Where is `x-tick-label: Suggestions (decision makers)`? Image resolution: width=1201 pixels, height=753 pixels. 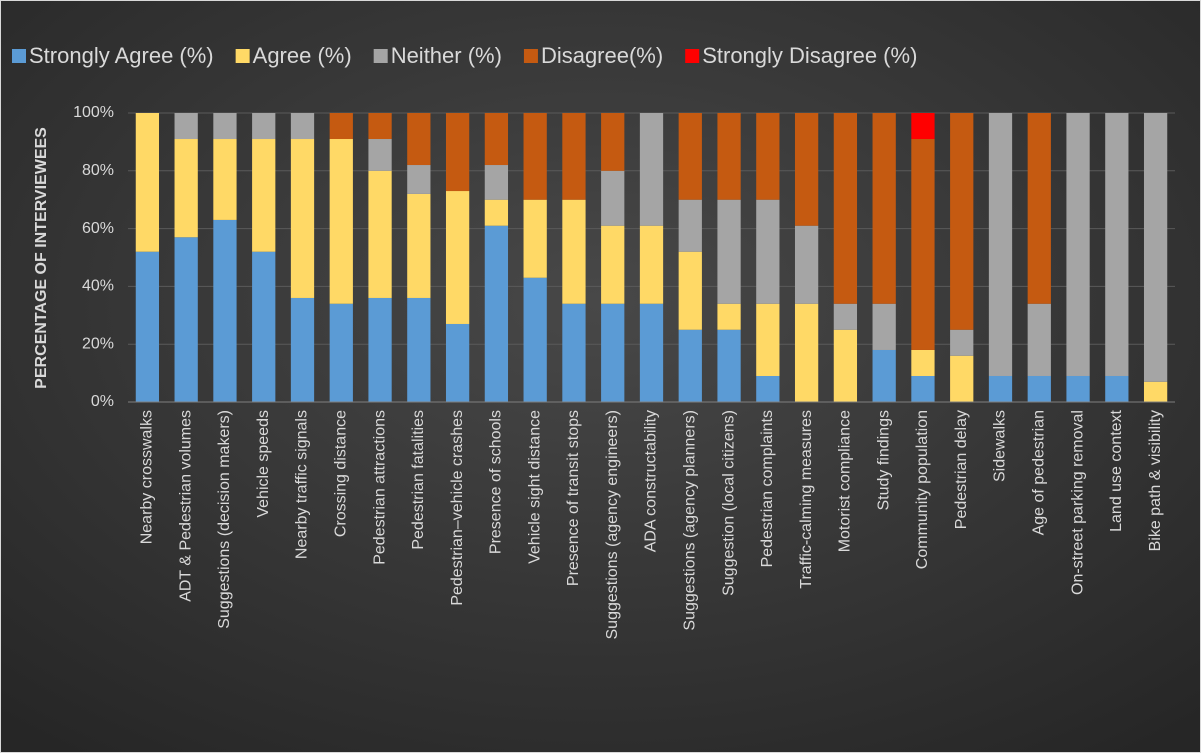 x-tick-label: Suggestions (decision makers) is located at coordinates (224, 519).